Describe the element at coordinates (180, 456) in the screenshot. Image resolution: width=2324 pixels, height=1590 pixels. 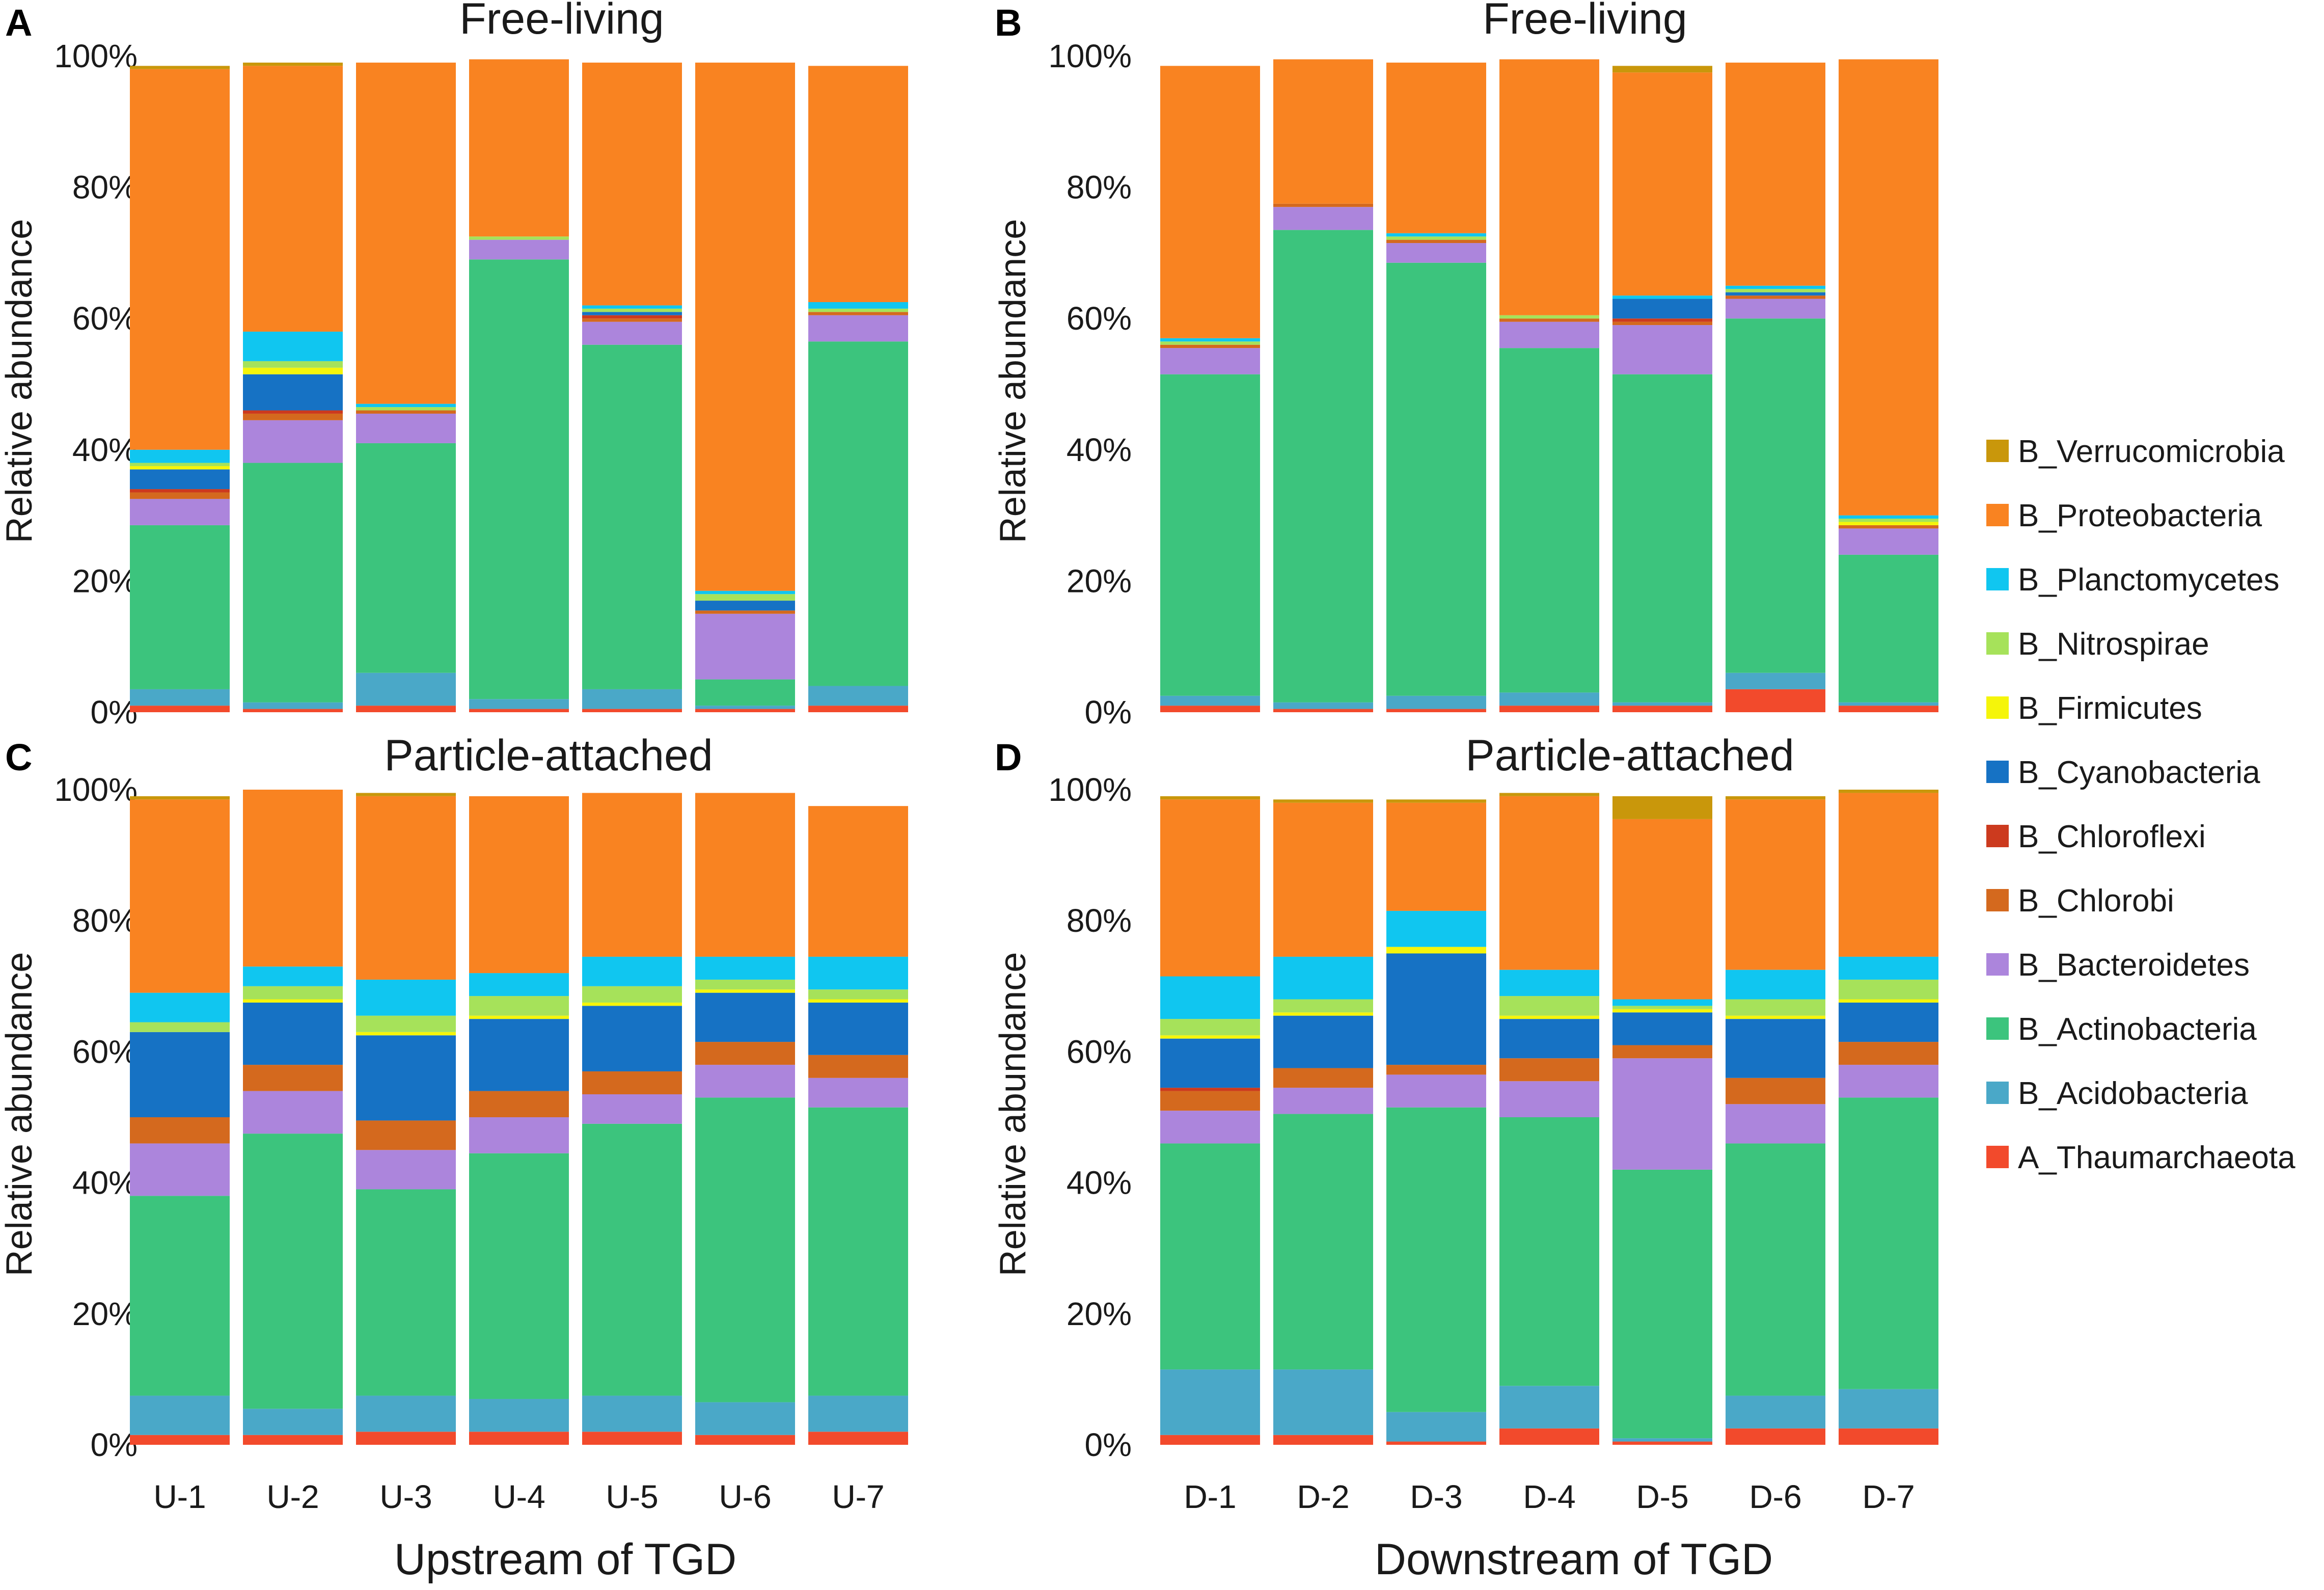
I see `bar-segment-u-1-b-planctomycetes` at that location.